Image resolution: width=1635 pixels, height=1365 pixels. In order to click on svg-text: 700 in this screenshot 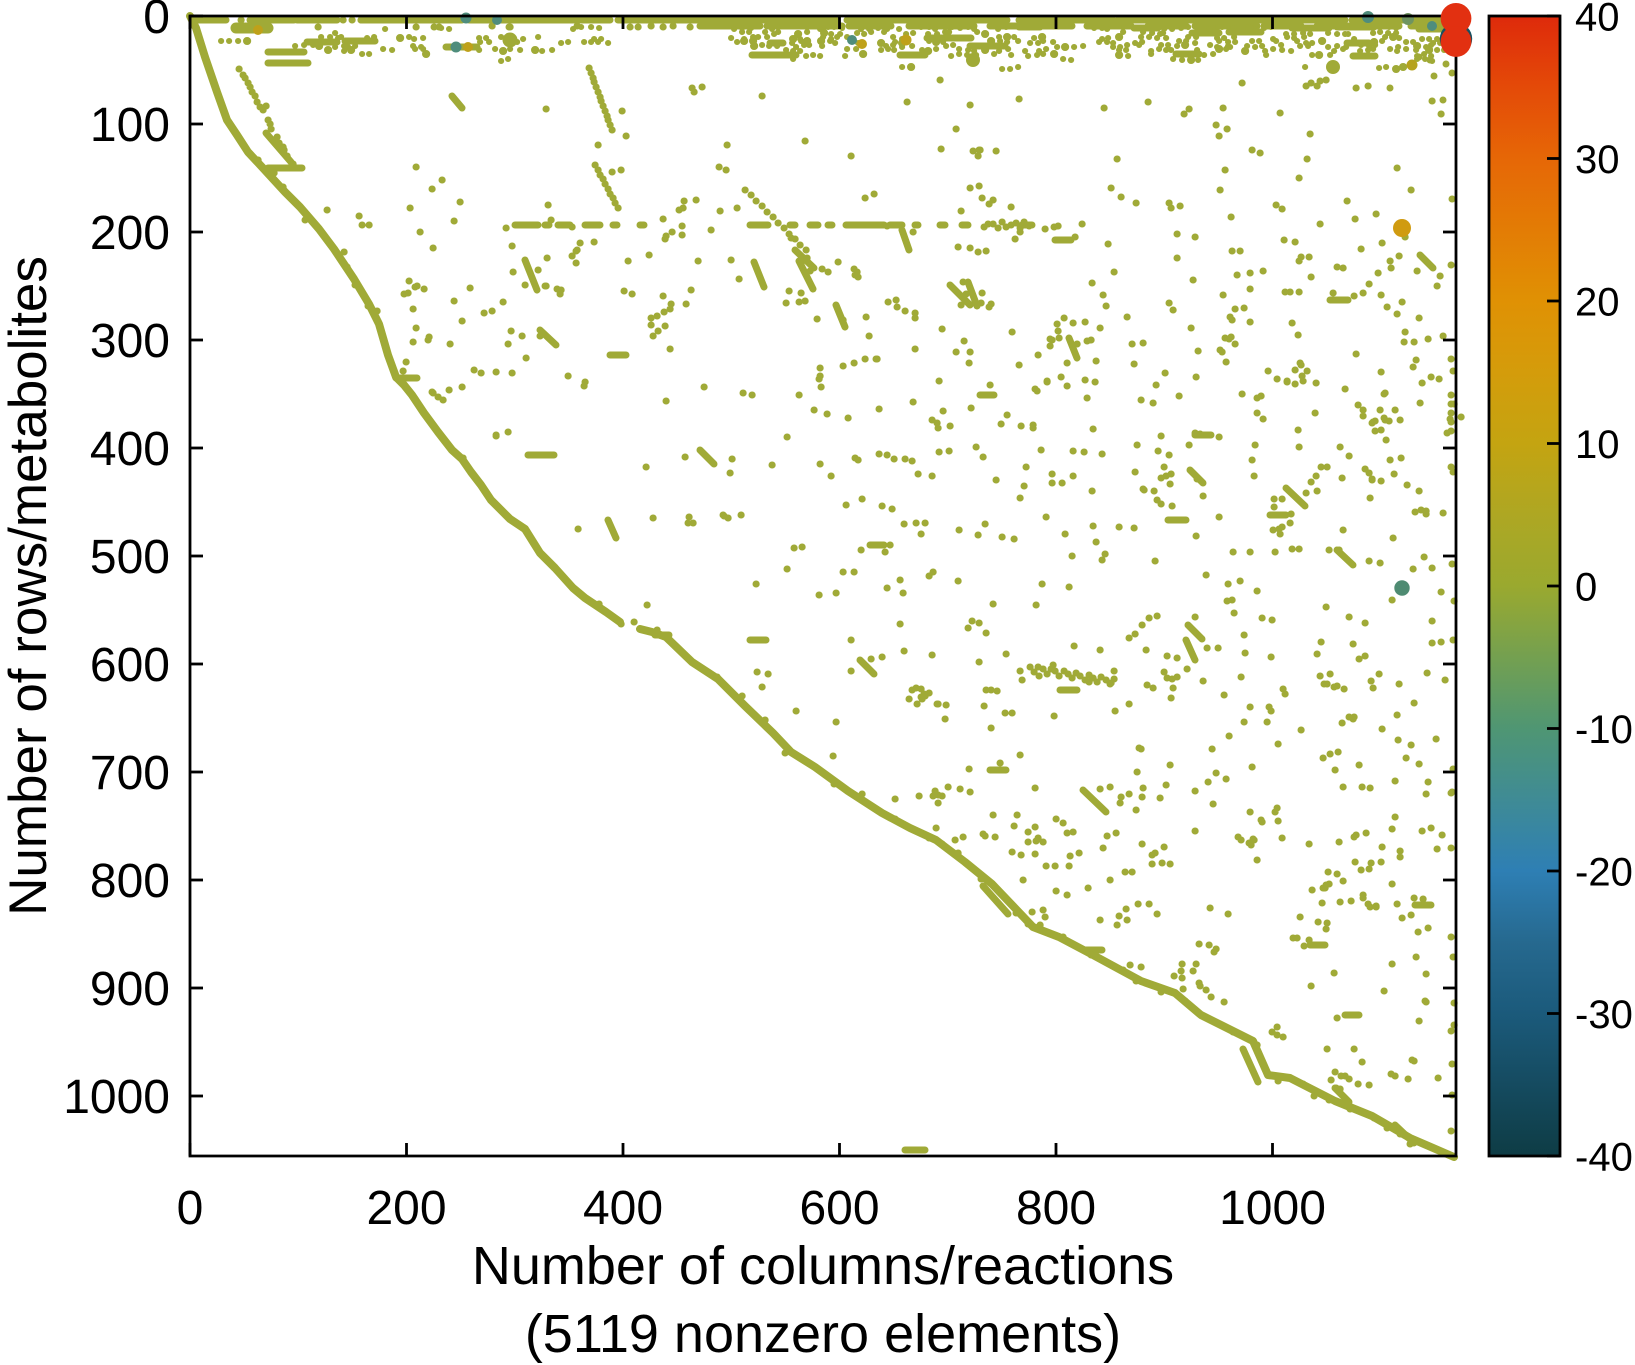, I will do `click(130, 773)`.